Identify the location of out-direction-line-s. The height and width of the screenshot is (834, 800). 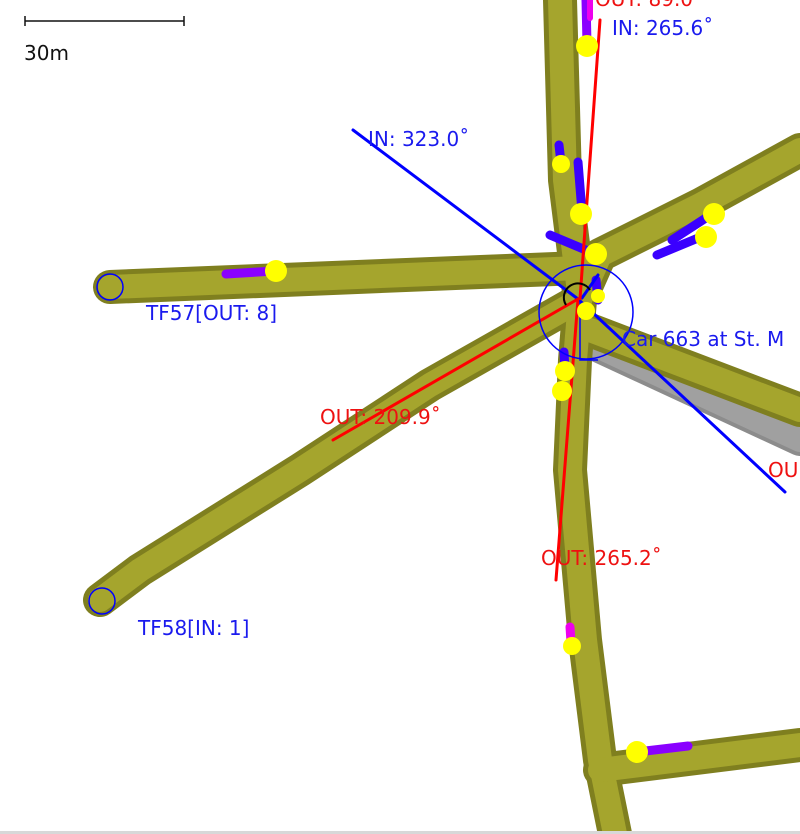
(567, 439).